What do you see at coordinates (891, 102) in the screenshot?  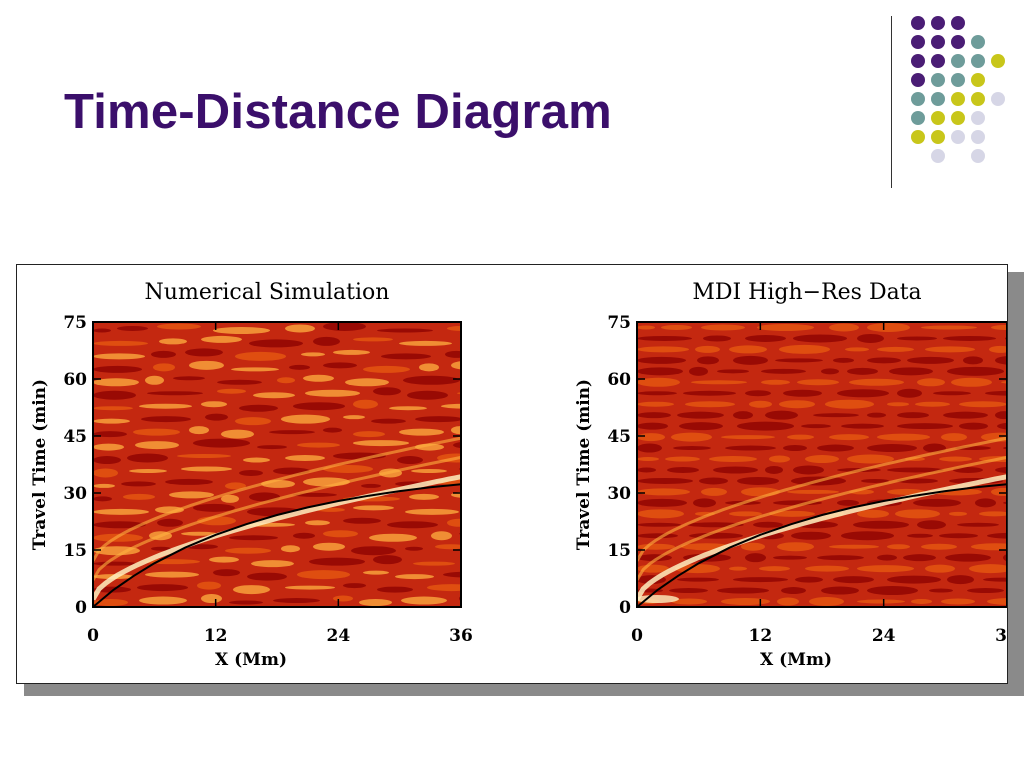 I see `title-divider-line` at bounding box center [891, 102].